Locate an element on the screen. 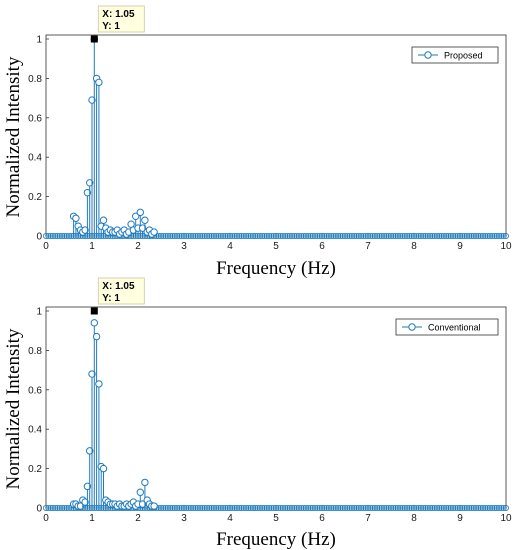  datatip-marker-conventional is located at coordinates (94, 311).